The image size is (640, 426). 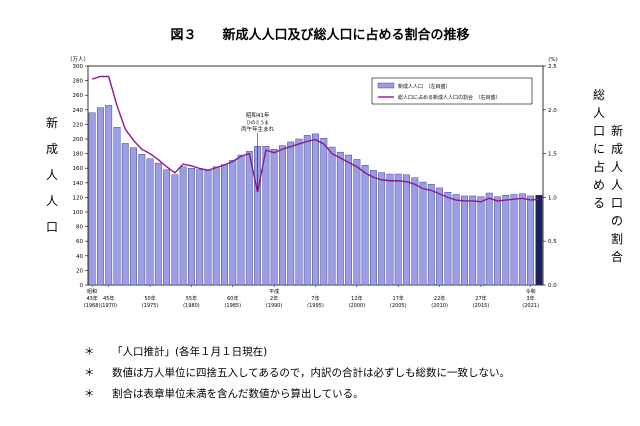 I want to click on x-western-year-label: (1990), so click(x=274, y=306).